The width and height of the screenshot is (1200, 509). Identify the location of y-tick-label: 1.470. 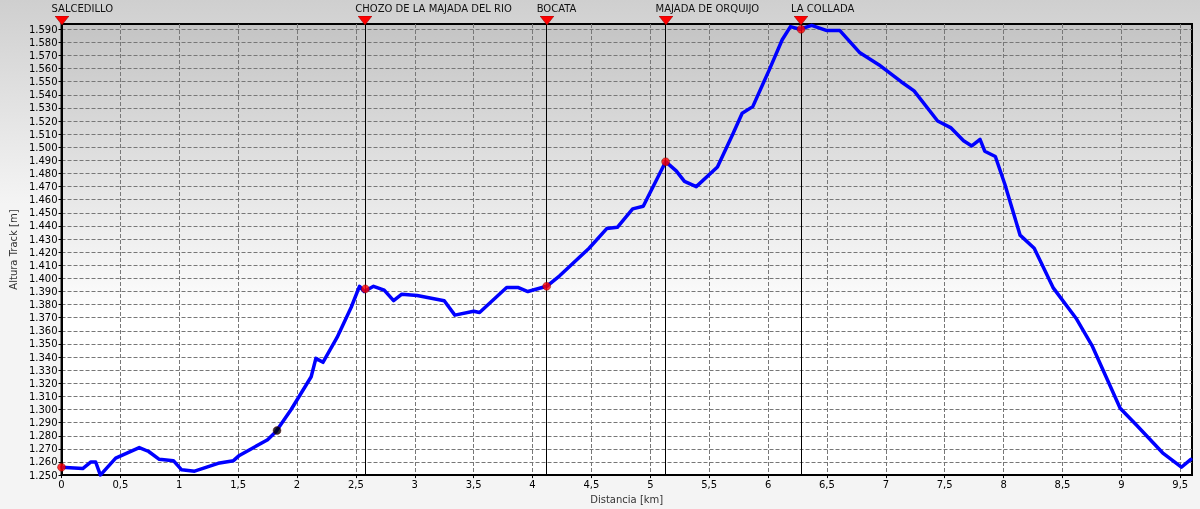
(43, 187).